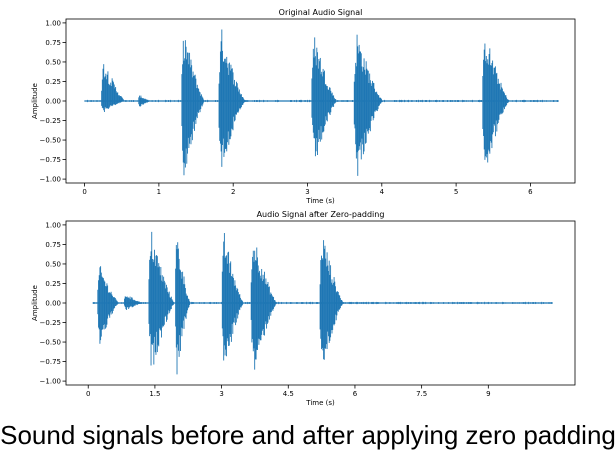 The image size is (616, 456). What do you see at coordinates (421, 394) in the screenshot?
I see `x-tick-label: 7.5` at bounding box center [421, 394].